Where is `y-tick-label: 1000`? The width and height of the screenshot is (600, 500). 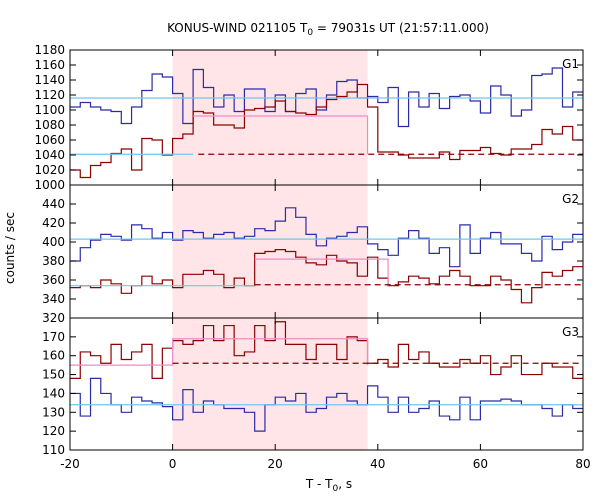 y-tick-label: 1000 is located at coordinates (49, 185).